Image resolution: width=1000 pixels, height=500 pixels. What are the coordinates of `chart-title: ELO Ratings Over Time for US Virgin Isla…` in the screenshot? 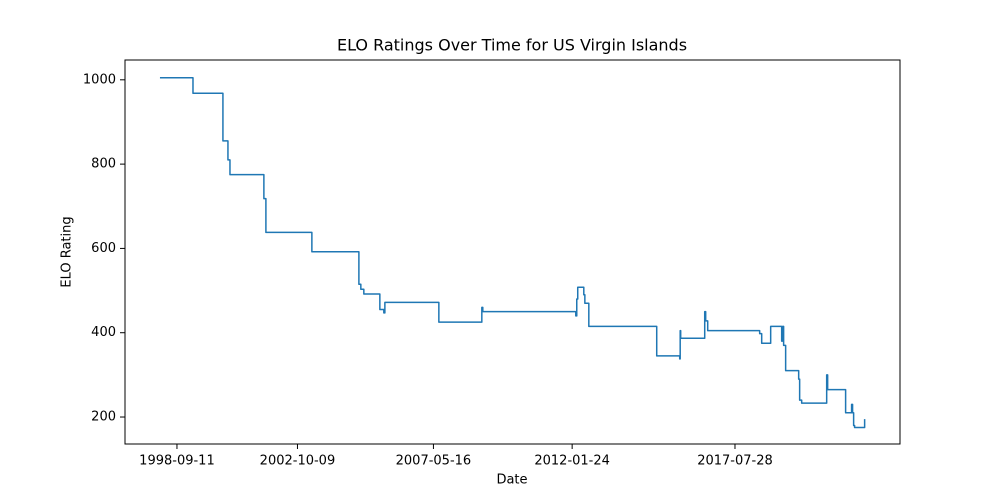 It's located at (512, 45).